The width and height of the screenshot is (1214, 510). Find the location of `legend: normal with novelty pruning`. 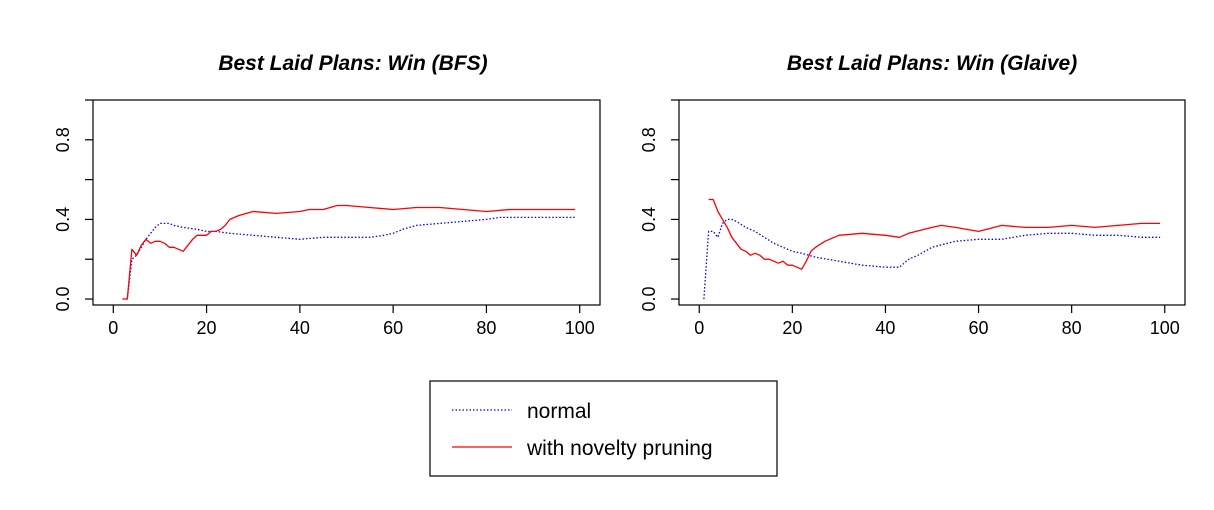

legend: normal with novelty pruning is located at coordinates (603, 428).